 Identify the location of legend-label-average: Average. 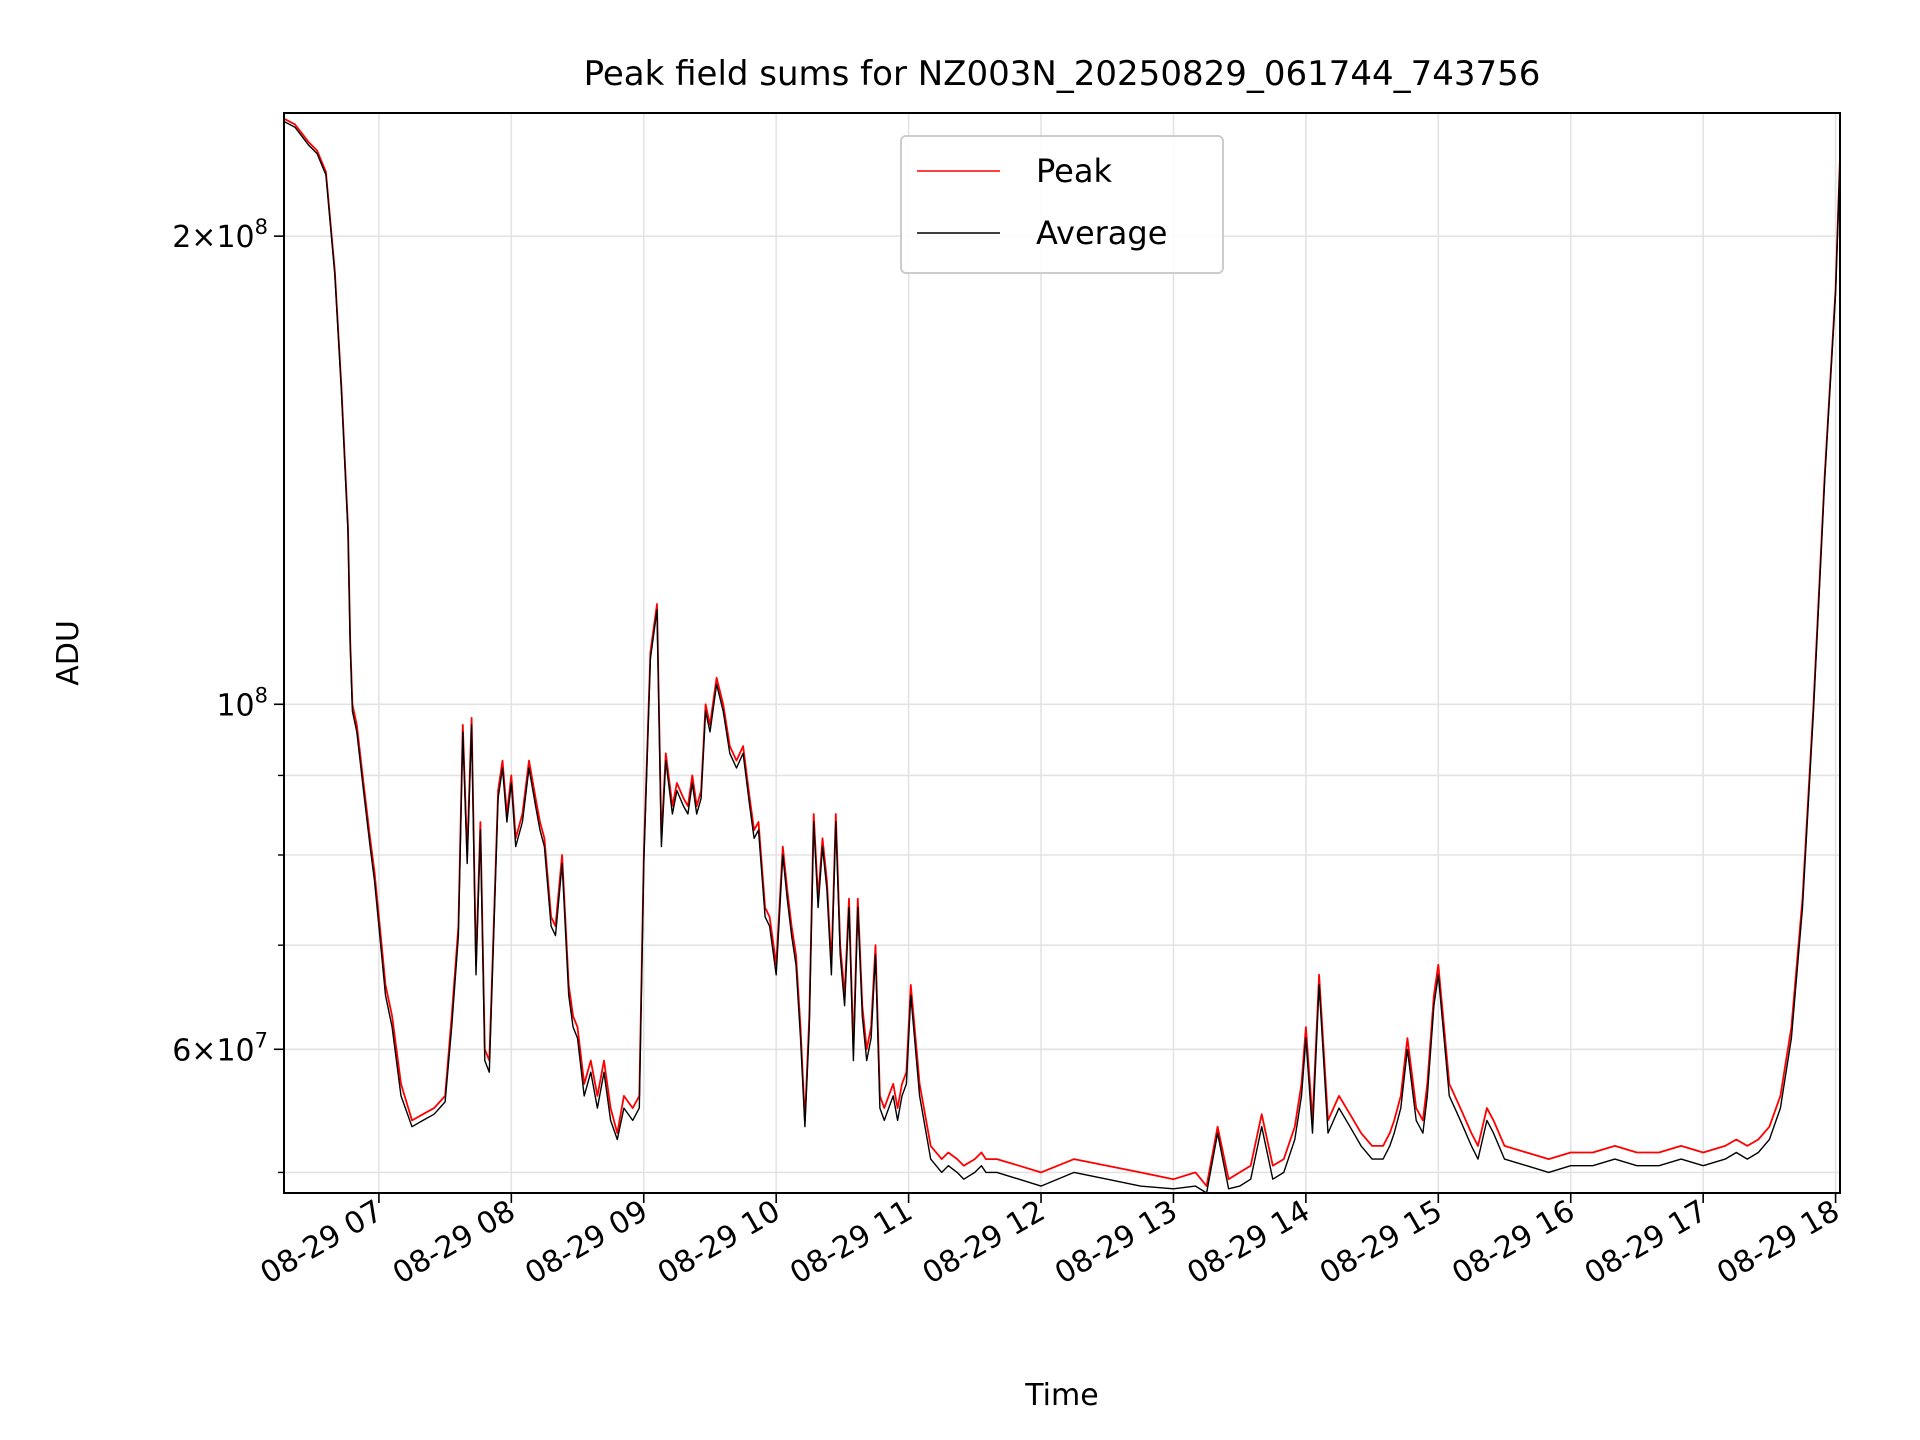
(1101, 233).